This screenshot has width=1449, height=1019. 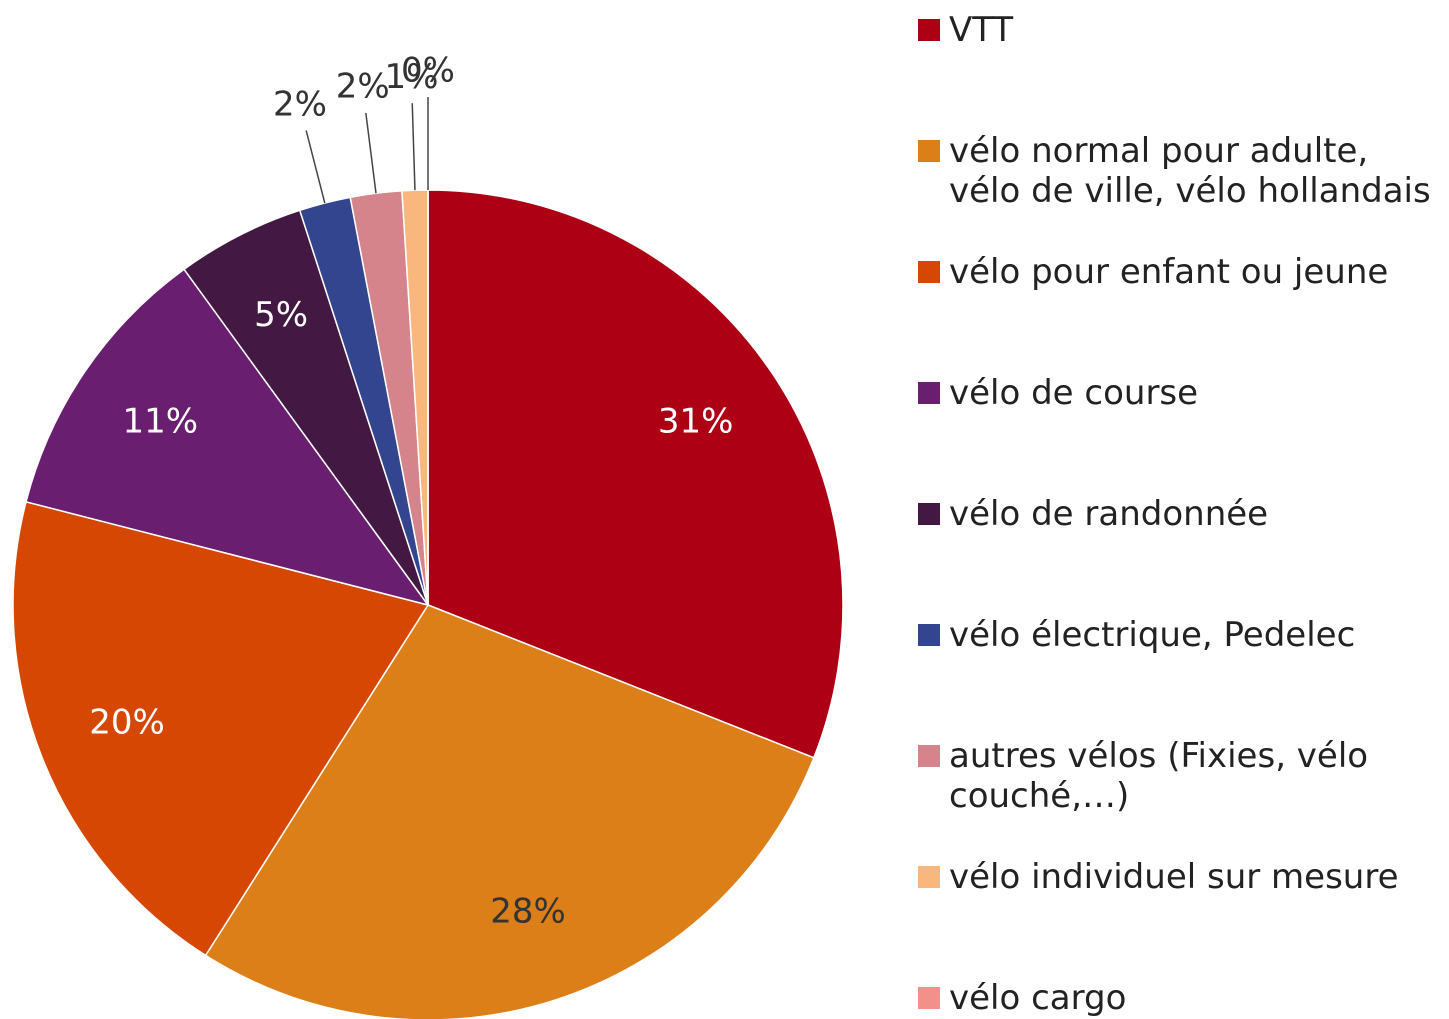 What do you see at coordinates (1159, 776) in the screenshot?
I see `legend-label: autres vélos (Fixies, vélo couché,…)` at bounding box center [1159, 776].